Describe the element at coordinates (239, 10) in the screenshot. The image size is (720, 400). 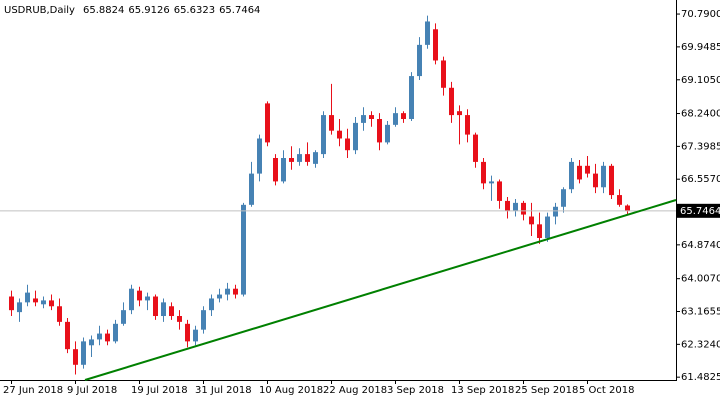
I see `last-close: 65.7464` at that location.